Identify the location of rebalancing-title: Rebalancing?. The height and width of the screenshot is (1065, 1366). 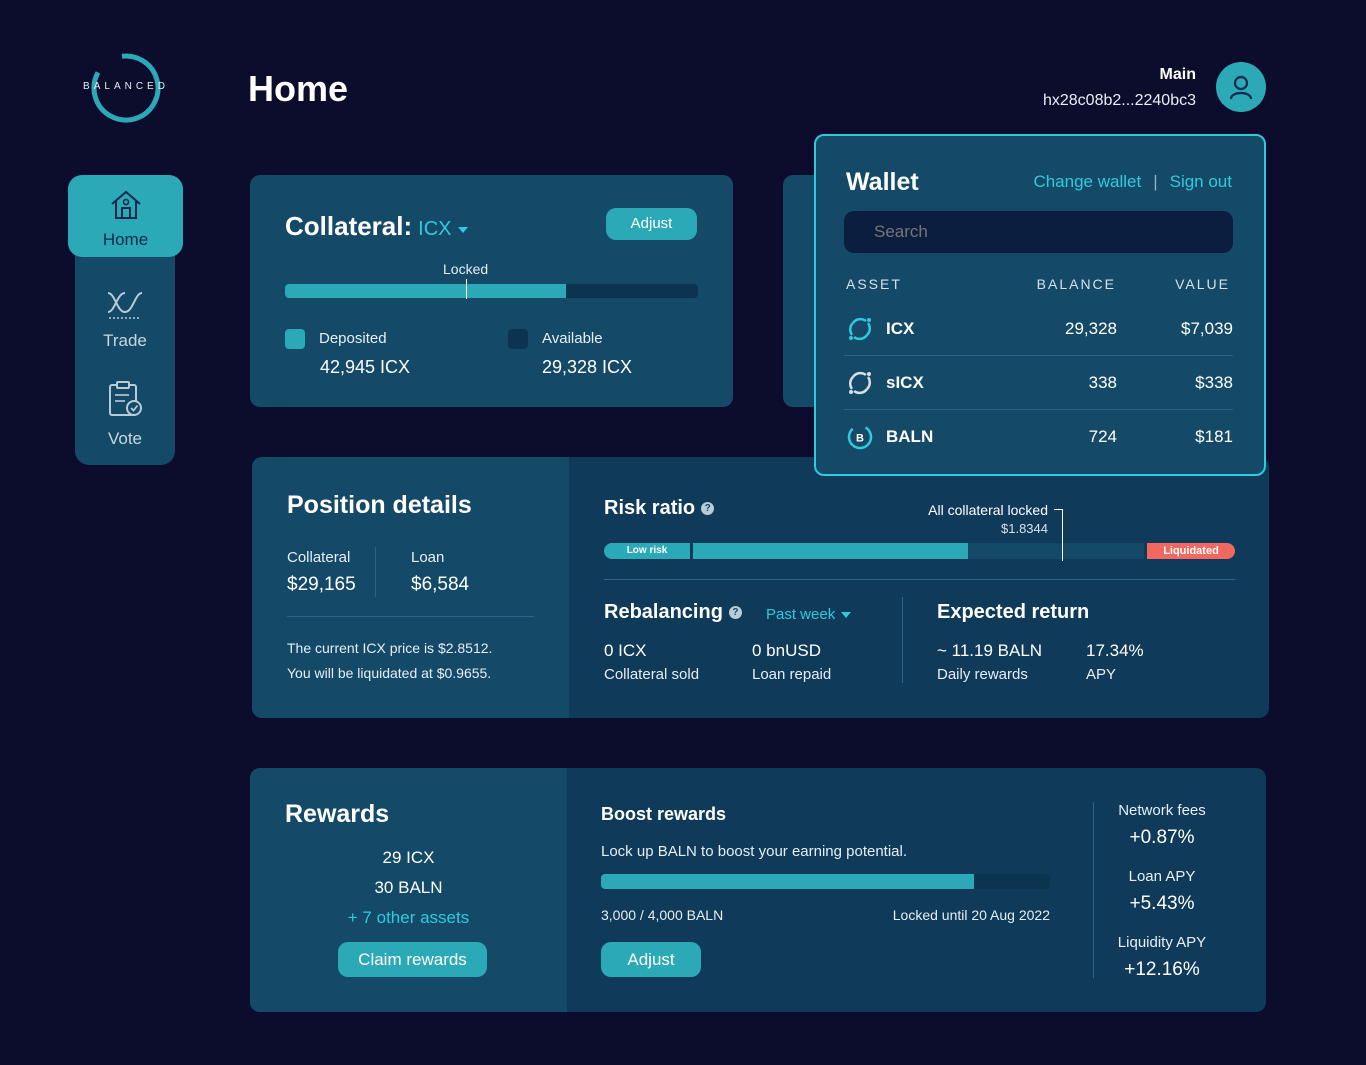
(673, 612).